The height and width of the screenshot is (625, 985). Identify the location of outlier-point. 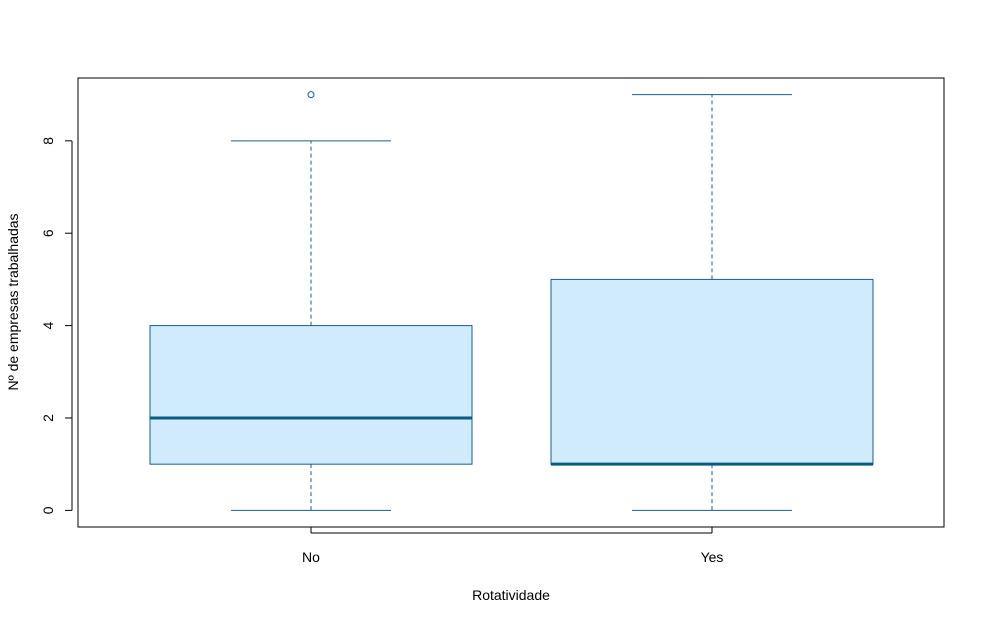
(311, 95).